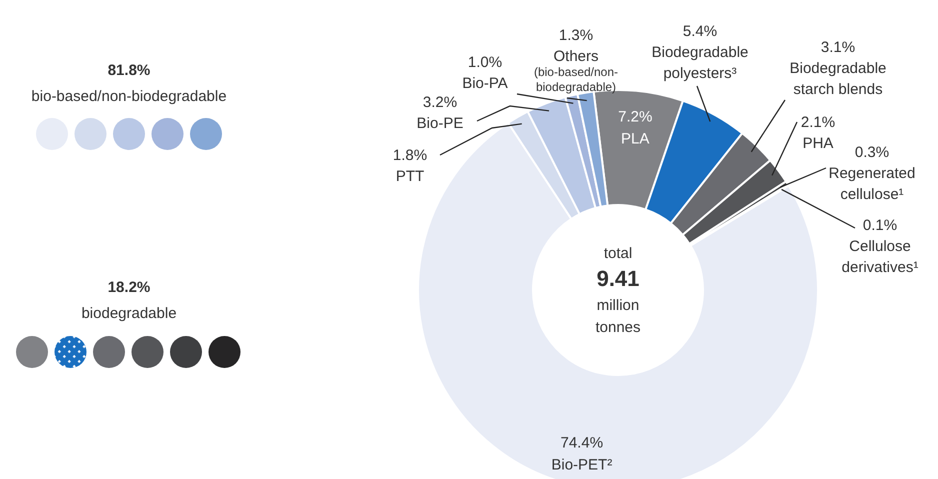  What do you see at coordinates (576, 35) in the screenshot?
I see `data-label: 1.3%` at bounding box center [576, 35].